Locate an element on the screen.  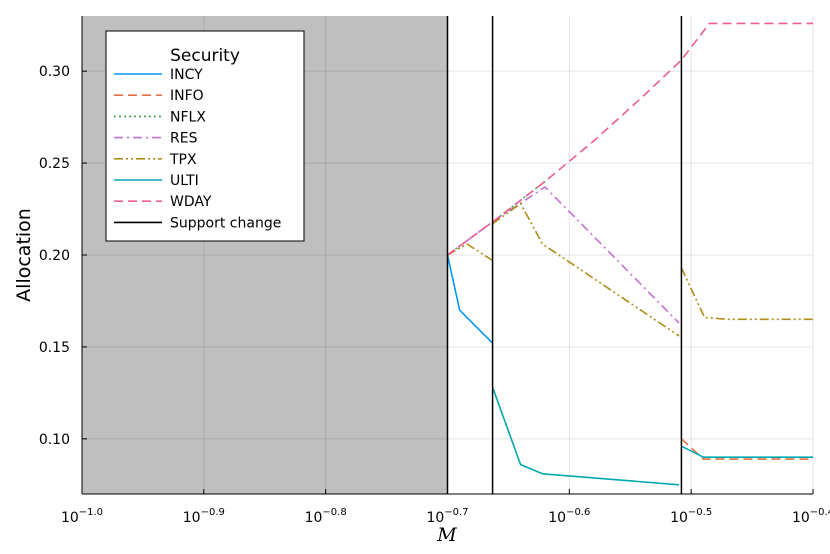
y-tick-label-0: 0.10 is located at coordinates (54, 440).